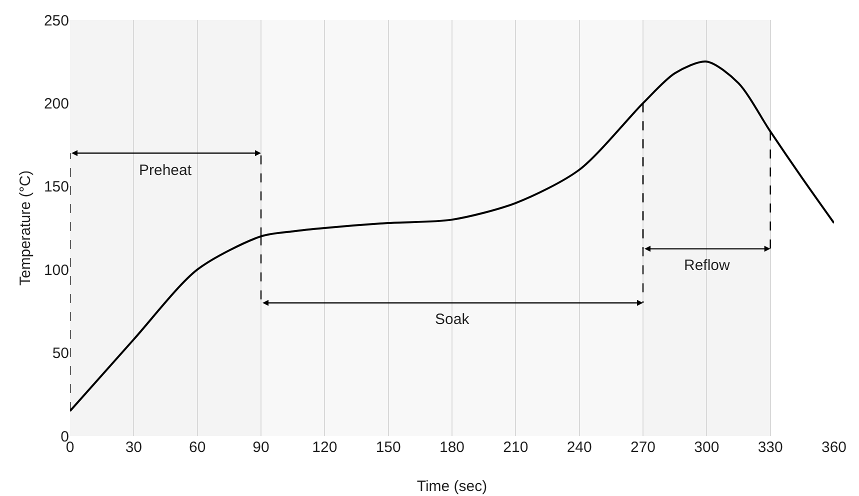  I want to click on y-tick-label: 250, so click(56, 21).